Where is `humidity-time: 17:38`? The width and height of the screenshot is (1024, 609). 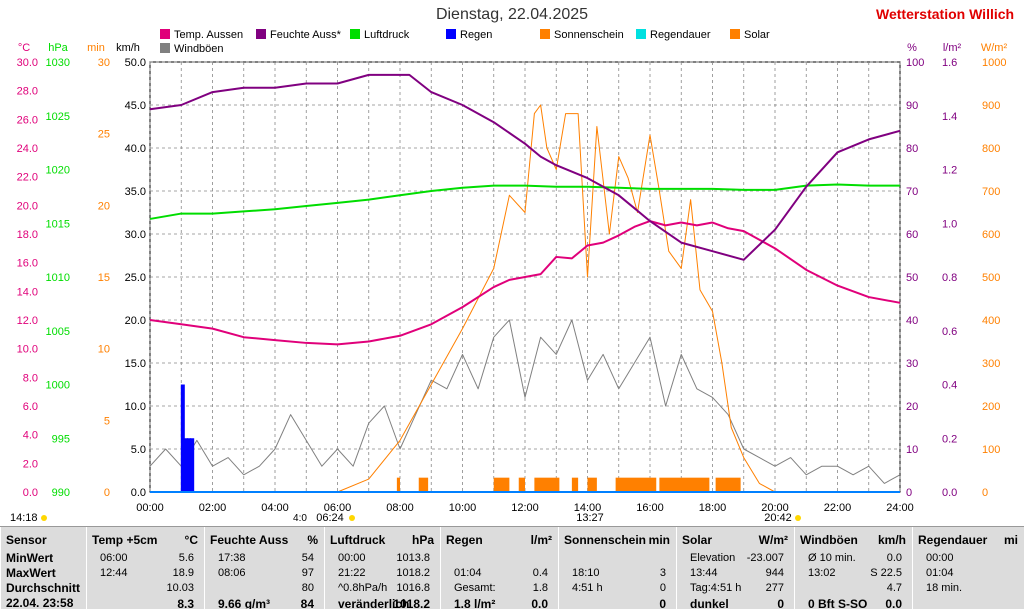
humidity-time: 17:38 is located at coordinates (232, 558).